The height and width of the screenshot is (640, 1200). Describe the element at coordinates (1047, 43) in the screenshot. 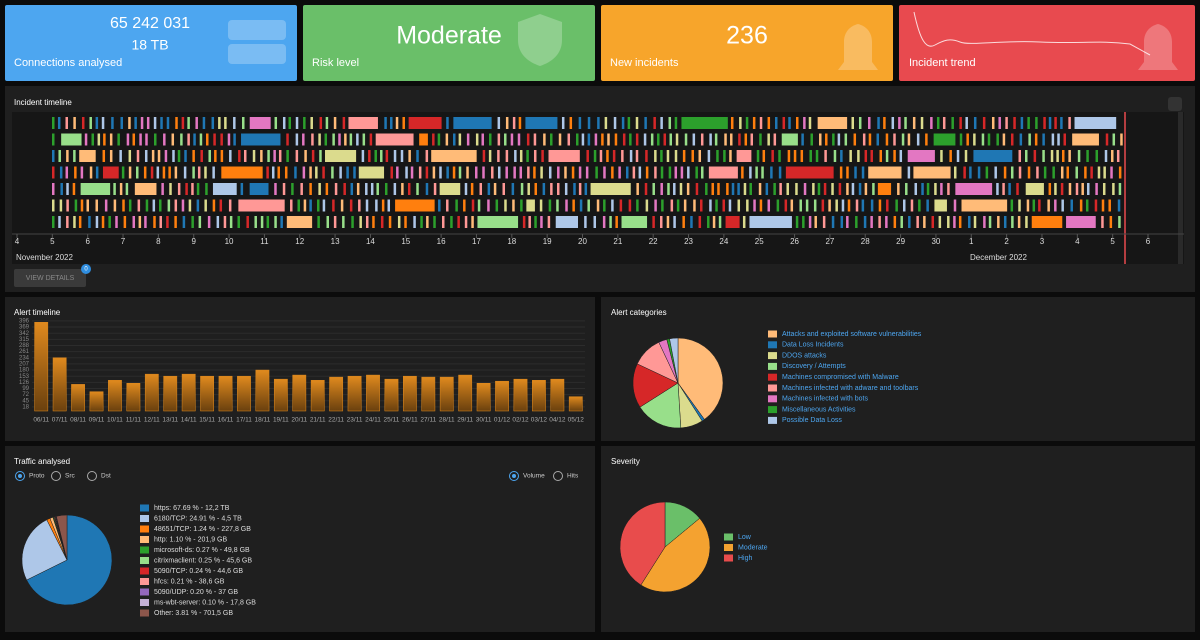

I see `card` at that location.